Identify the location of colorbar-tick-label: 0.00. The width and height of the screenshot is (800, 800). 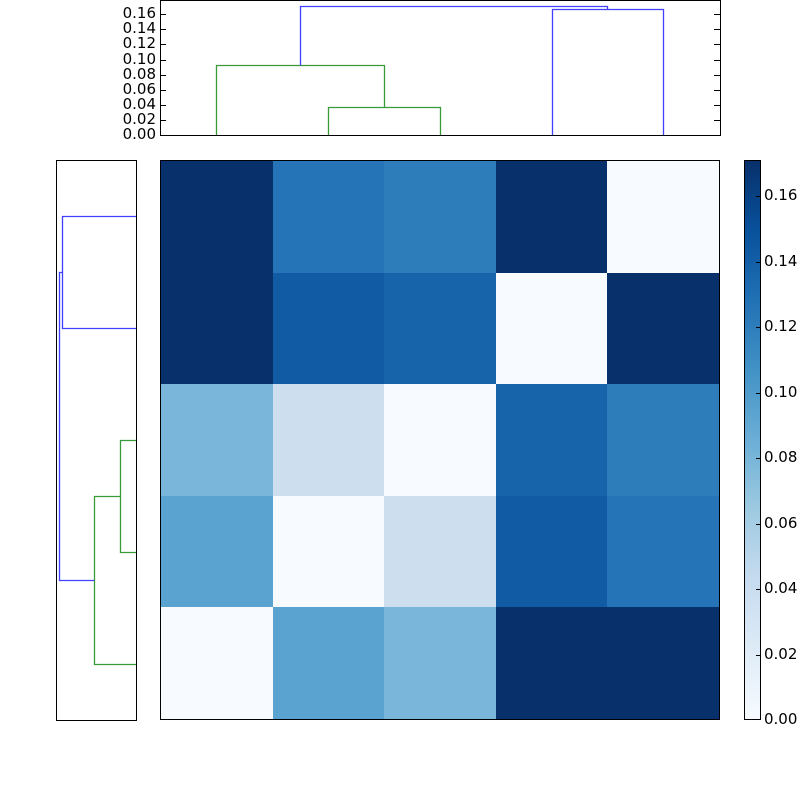
(781, 719).